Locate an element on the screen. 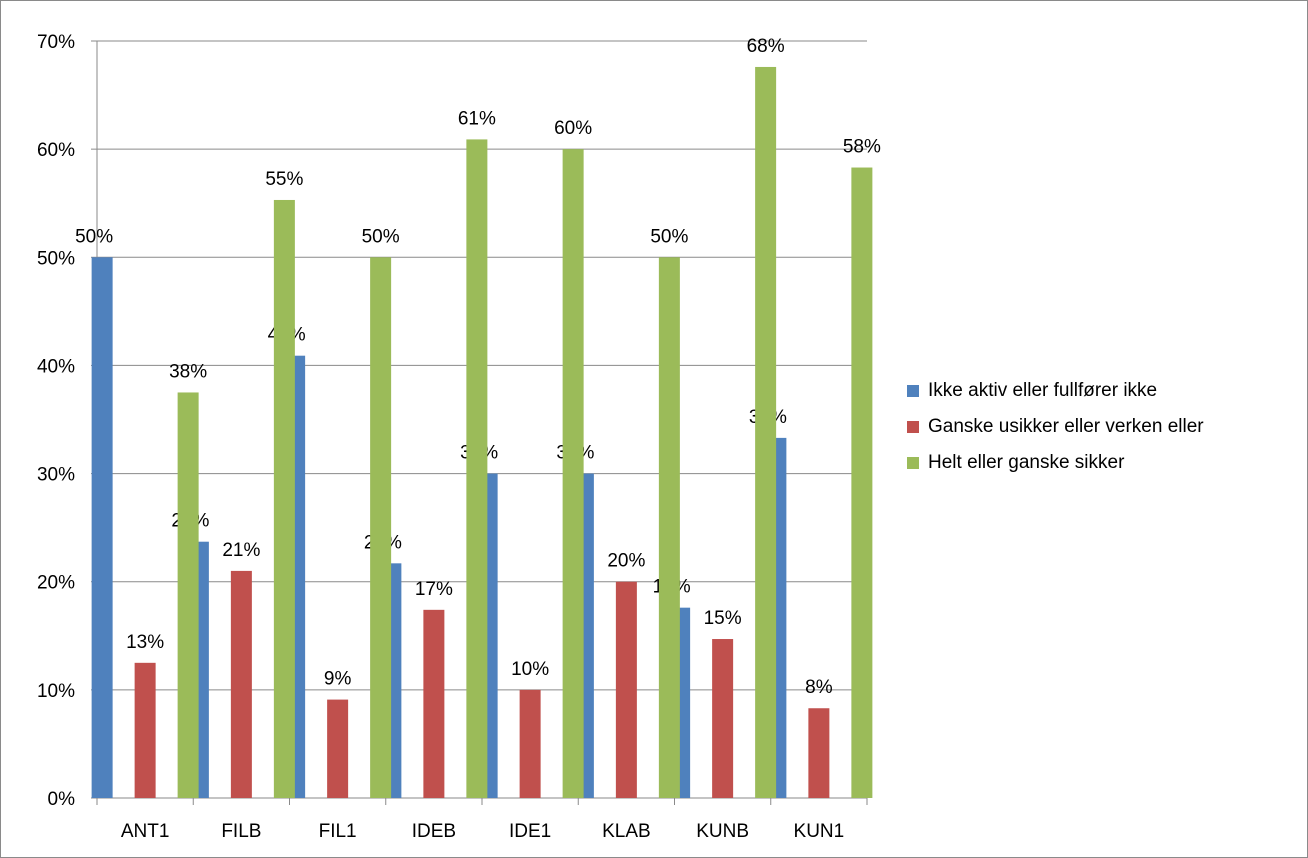 Image resolution: width=1308 pixels, height=858 pixels. y-tick-label: 0% is located at coordinates (62, 799).